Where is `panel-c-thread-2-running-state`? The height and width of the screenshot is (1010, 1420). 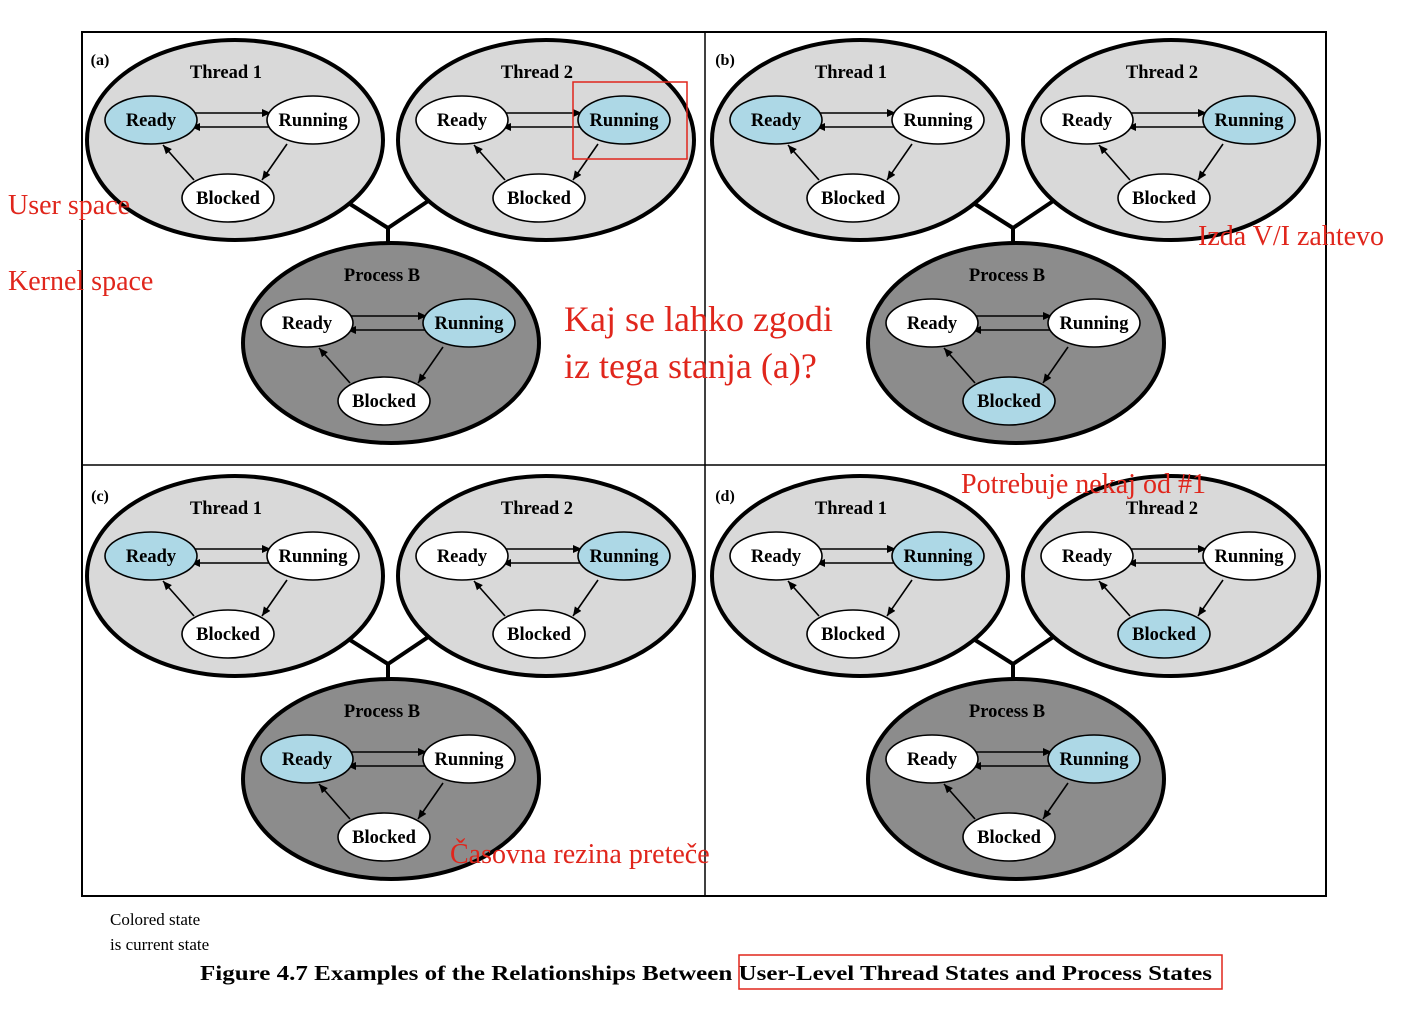
panel-c-thread-2-running-state is located at coordinates (624, 556).